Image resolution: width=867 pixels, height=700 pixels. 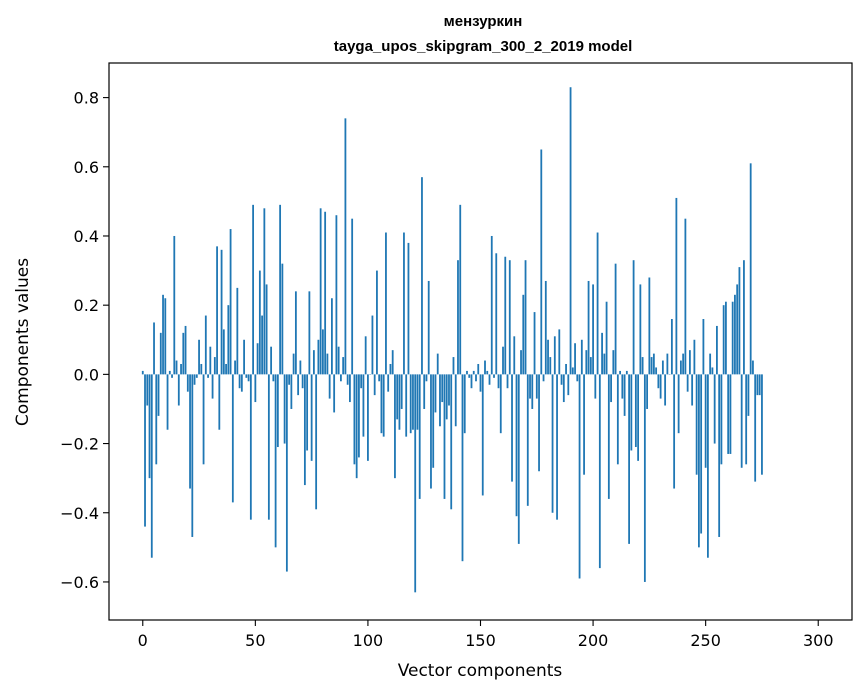 What do you see at coordinates (86, 305) in the screenshot?
I see `y-tick-label: 0.2` at bounding box center [86, 305].